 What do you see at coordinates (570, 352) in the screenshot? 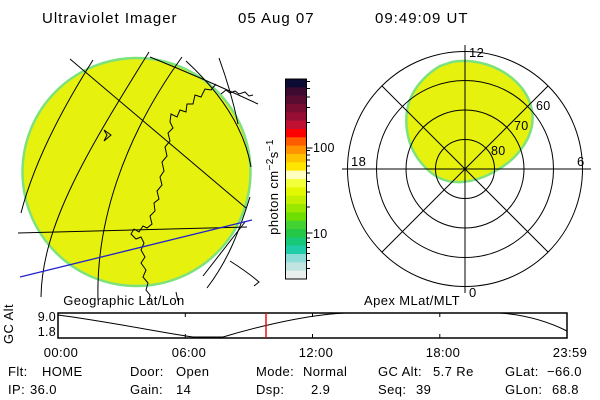
I see `x-tick-2359: 23:59` at bounding box center [570, 352].